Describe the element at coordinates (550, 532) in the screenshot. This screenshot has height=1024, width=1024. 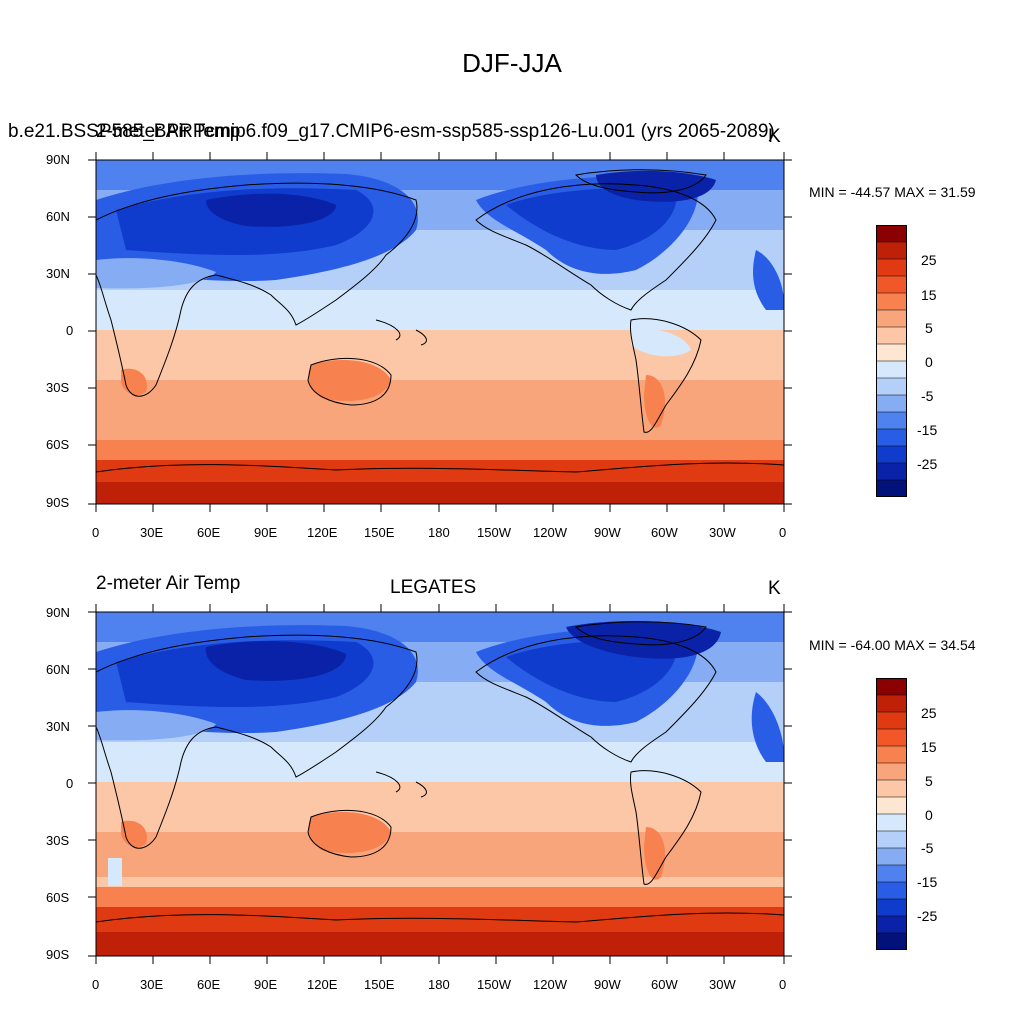
I see `panel1-lon-label: 120W` at that location.